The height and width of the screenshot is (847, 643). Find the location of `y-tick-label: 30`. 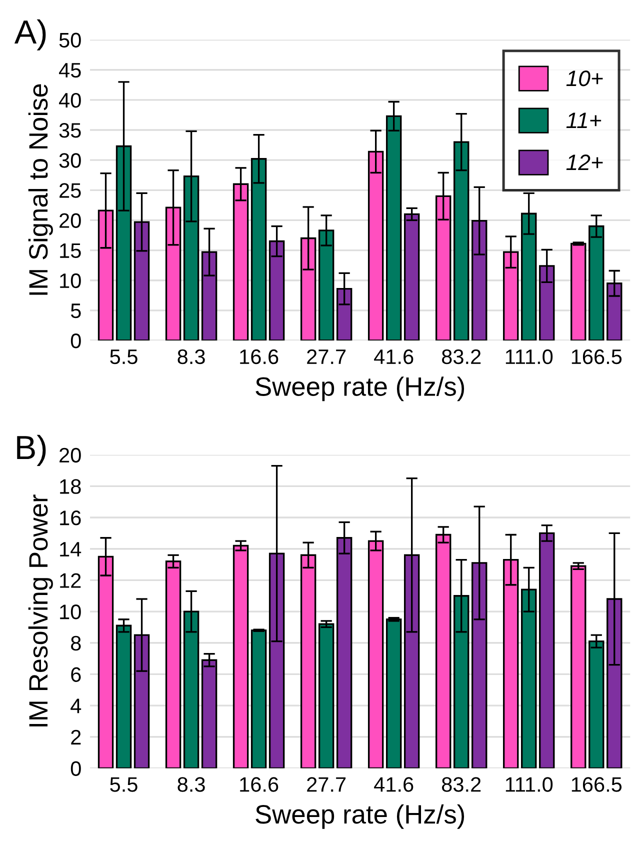

y-tick-label: 30 is located at coordinates (70, 160).